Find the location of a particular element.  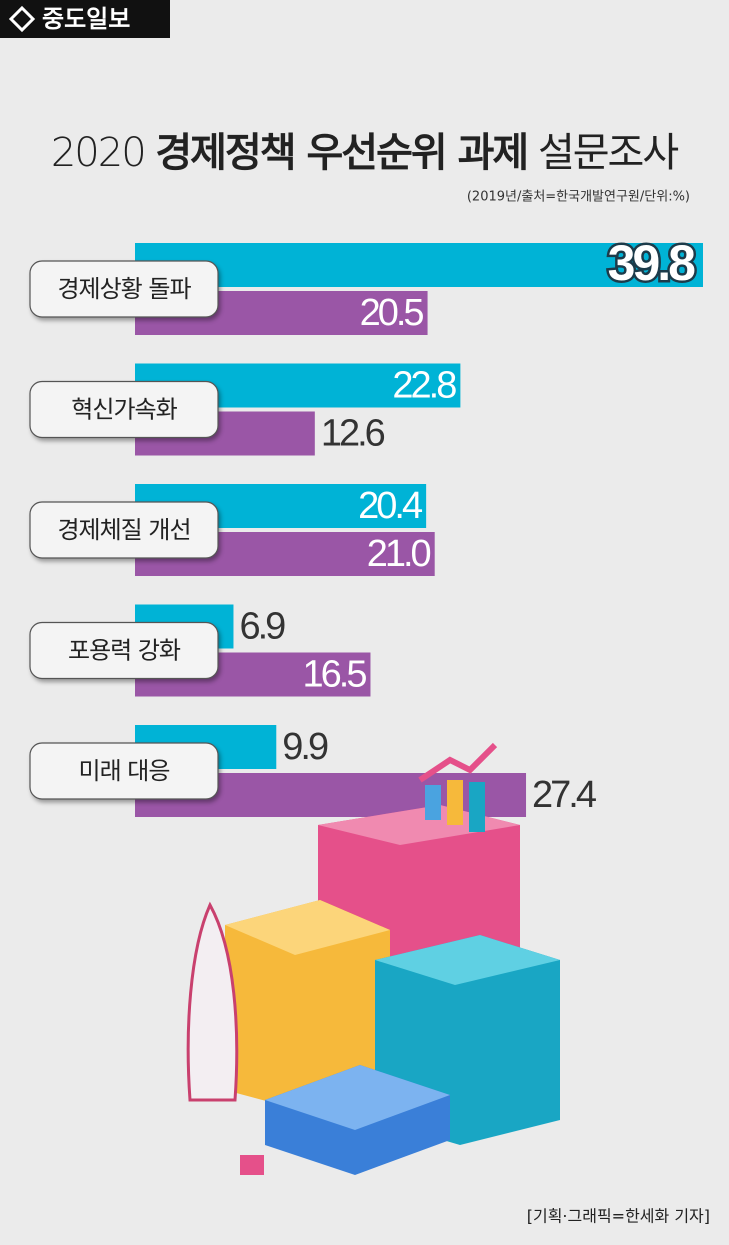

value-label: 12.6 is located at coordinates (353, 434).